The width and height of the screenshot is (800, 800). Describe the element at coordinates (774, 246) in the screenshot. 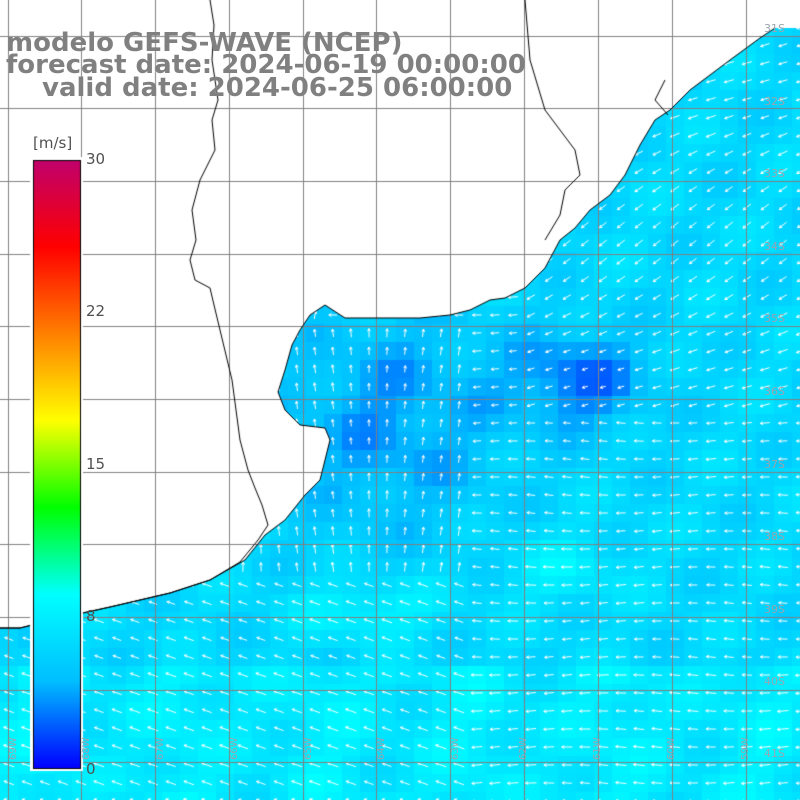

I see `lat-label-34s: 34S` at that location.